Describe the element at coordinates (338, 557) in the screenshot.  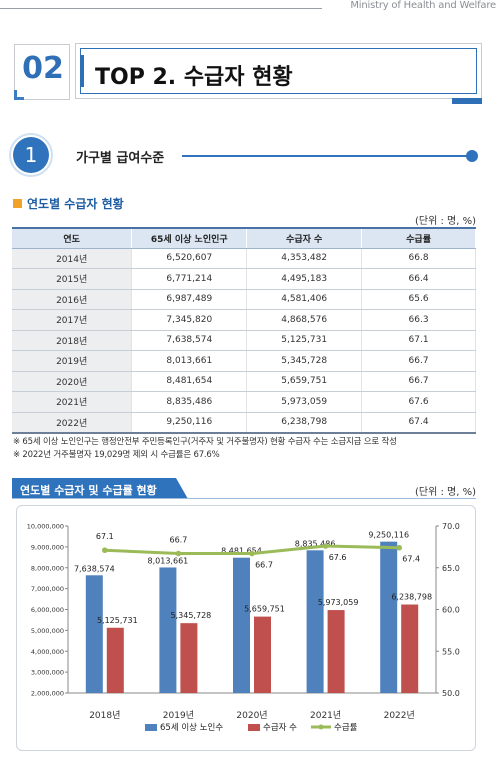
I see `rate-label: 67.6` at that location.